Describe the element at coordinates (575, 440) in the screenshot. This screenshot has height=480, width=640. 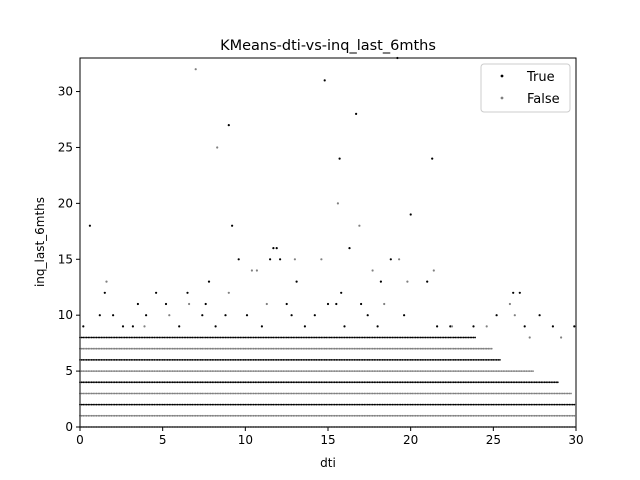
I see `x-tick-label: 30` at that location.